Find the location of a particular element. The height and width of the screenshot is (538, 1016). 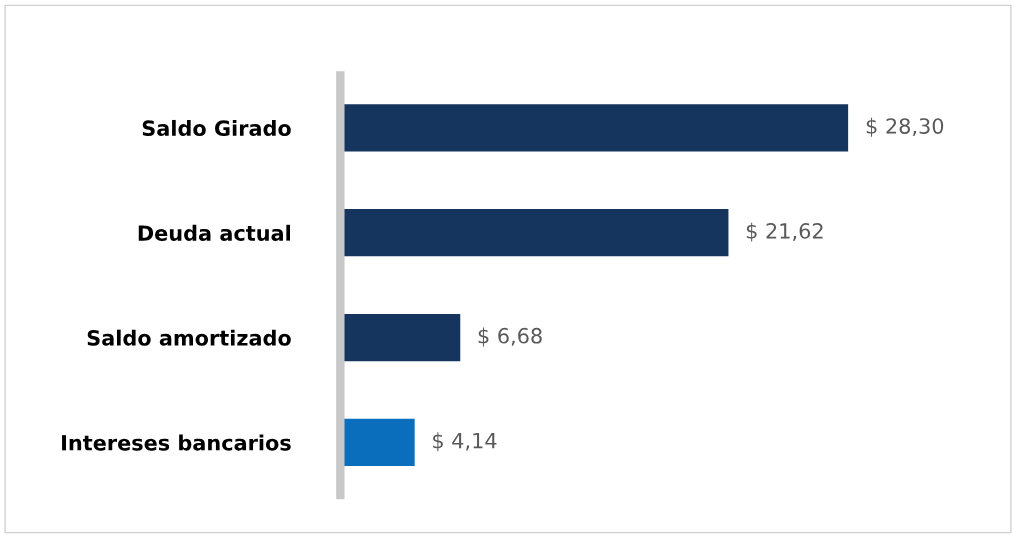

y-tick-label: Deuda actual is located at coordinates (214, 232).